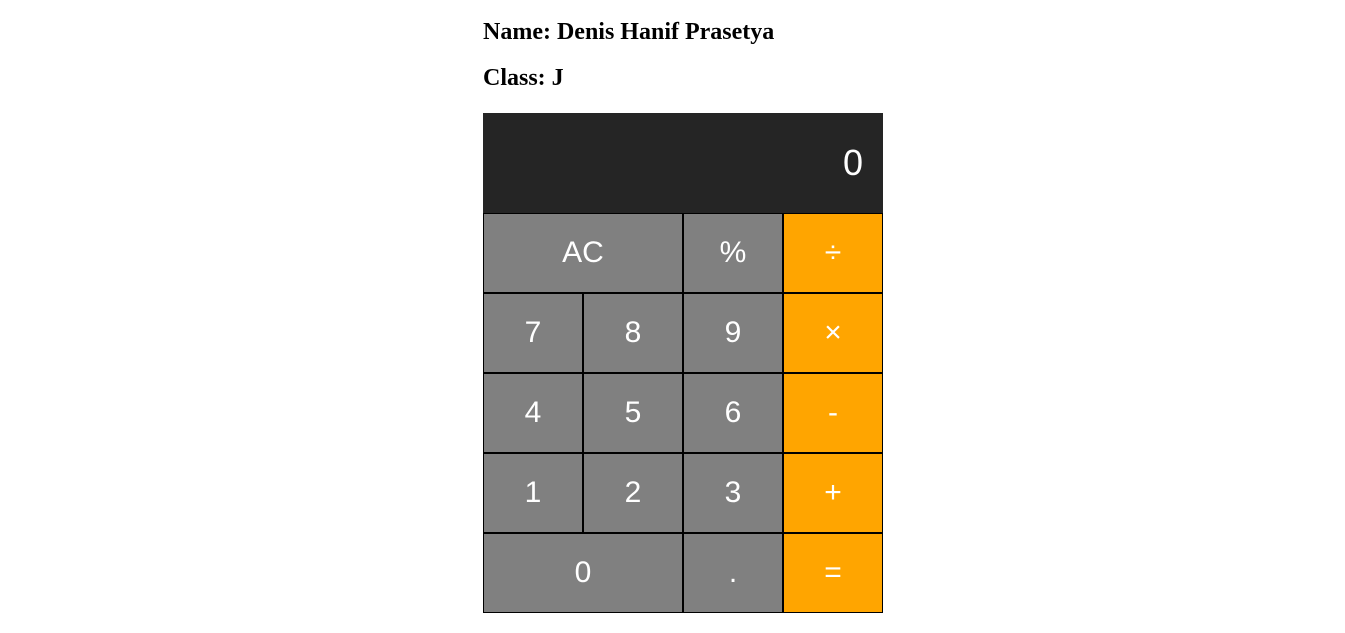 The width and height of the screenshot is (1345, 633). Describe the element at coordinates (833, 413) in the screenshot. I see `subtract-button: -` at that location.